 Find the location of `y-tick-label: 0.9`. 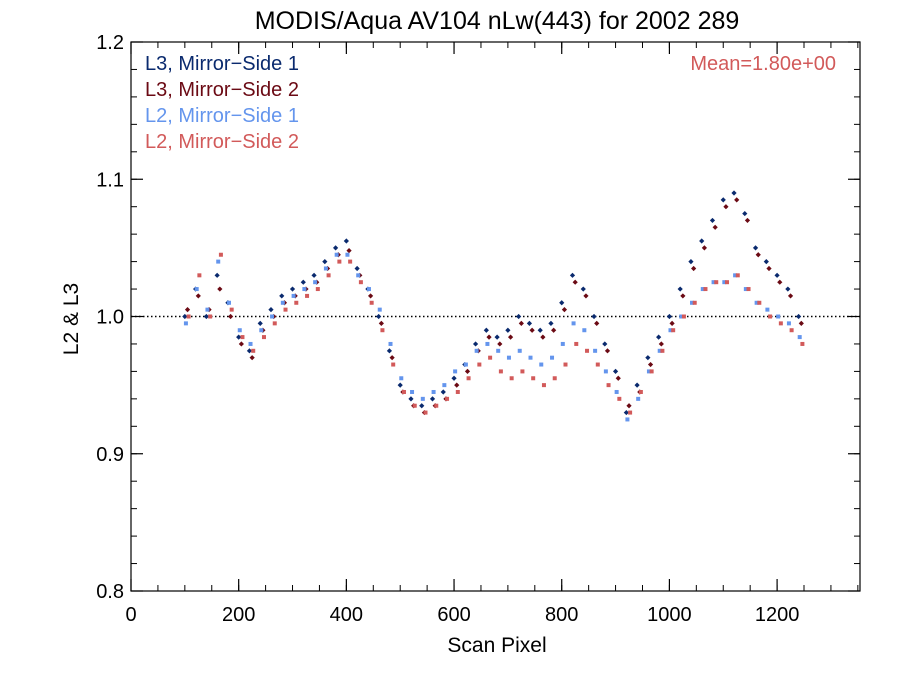

y-tick-label: 0.9 is located at coordinates (110, 455).